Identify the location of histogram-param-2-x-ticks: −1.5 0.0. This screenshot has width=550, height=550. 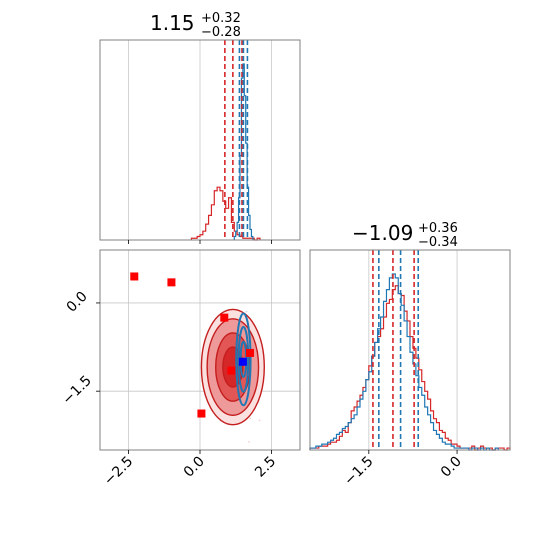
(403, 469).